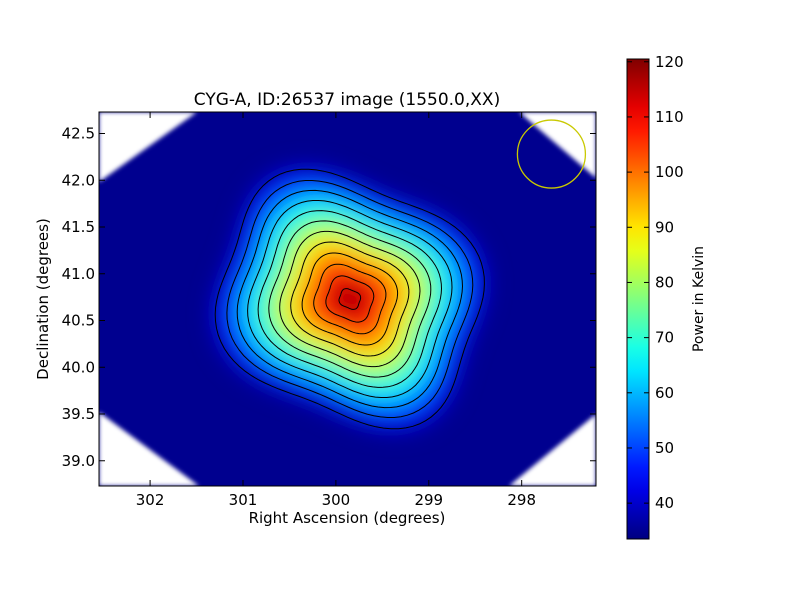  I want to click on colorbar-ticks: 40 50 60 70 80 90 100 110 120, so click(655, 282).